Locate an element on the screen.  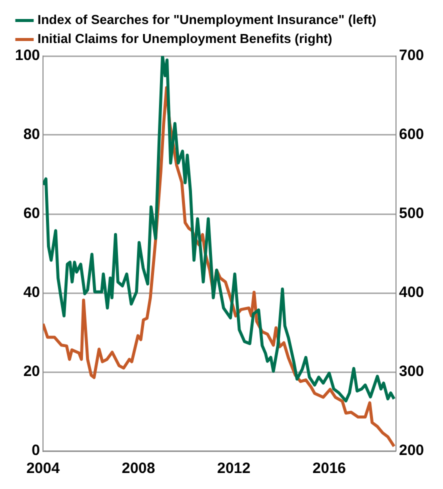
y-tick-label: 0 is located at coordinates (36, 451).